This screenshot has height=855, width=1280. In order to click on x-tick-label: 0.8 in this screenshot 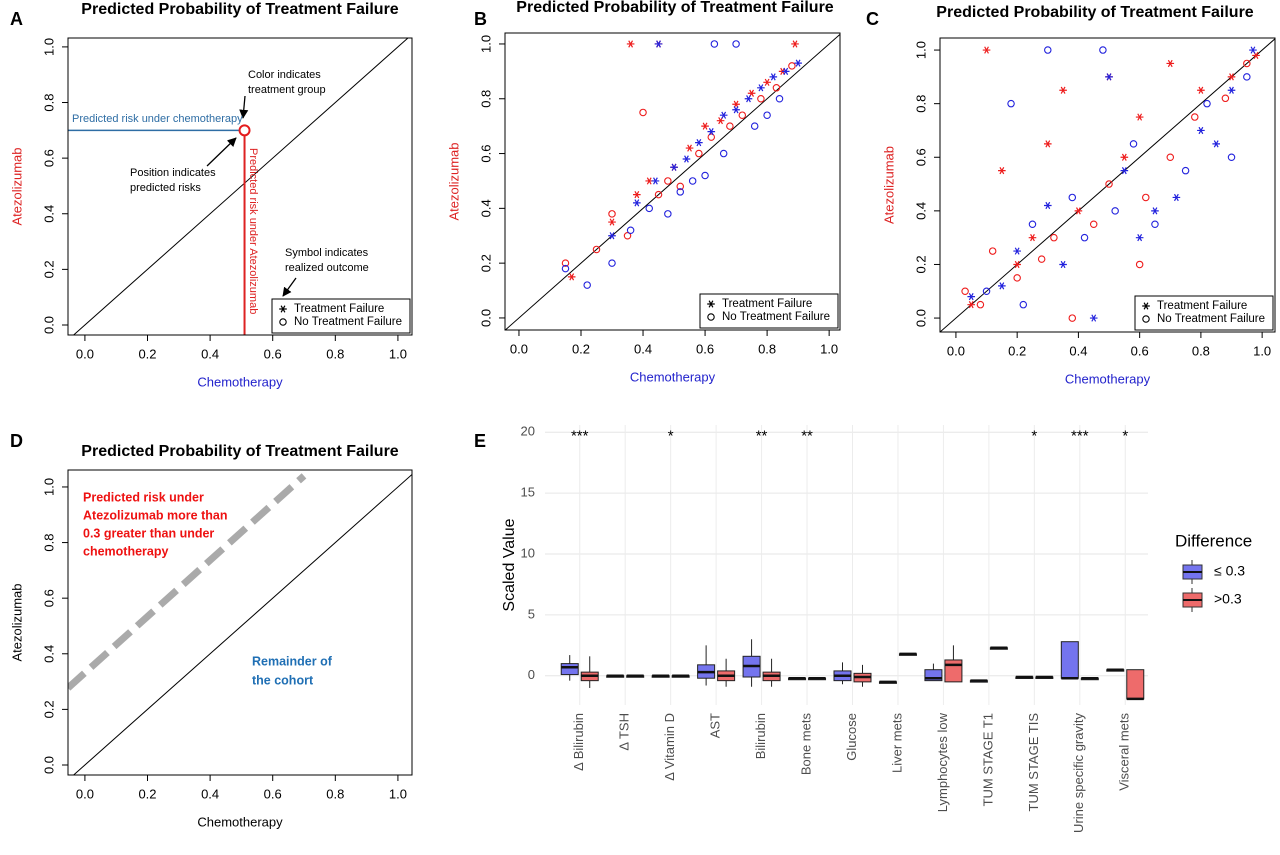, I will do `click(335, 793)`.